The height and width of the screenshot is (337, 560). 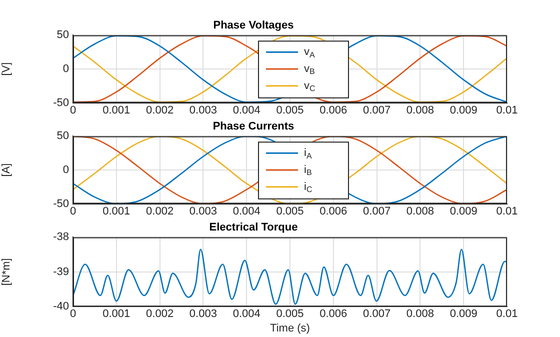 What do you see at coordinates (61, 306) in the screenshot?
I see `y-tick-label: -40` at bounding box center [61, 306].